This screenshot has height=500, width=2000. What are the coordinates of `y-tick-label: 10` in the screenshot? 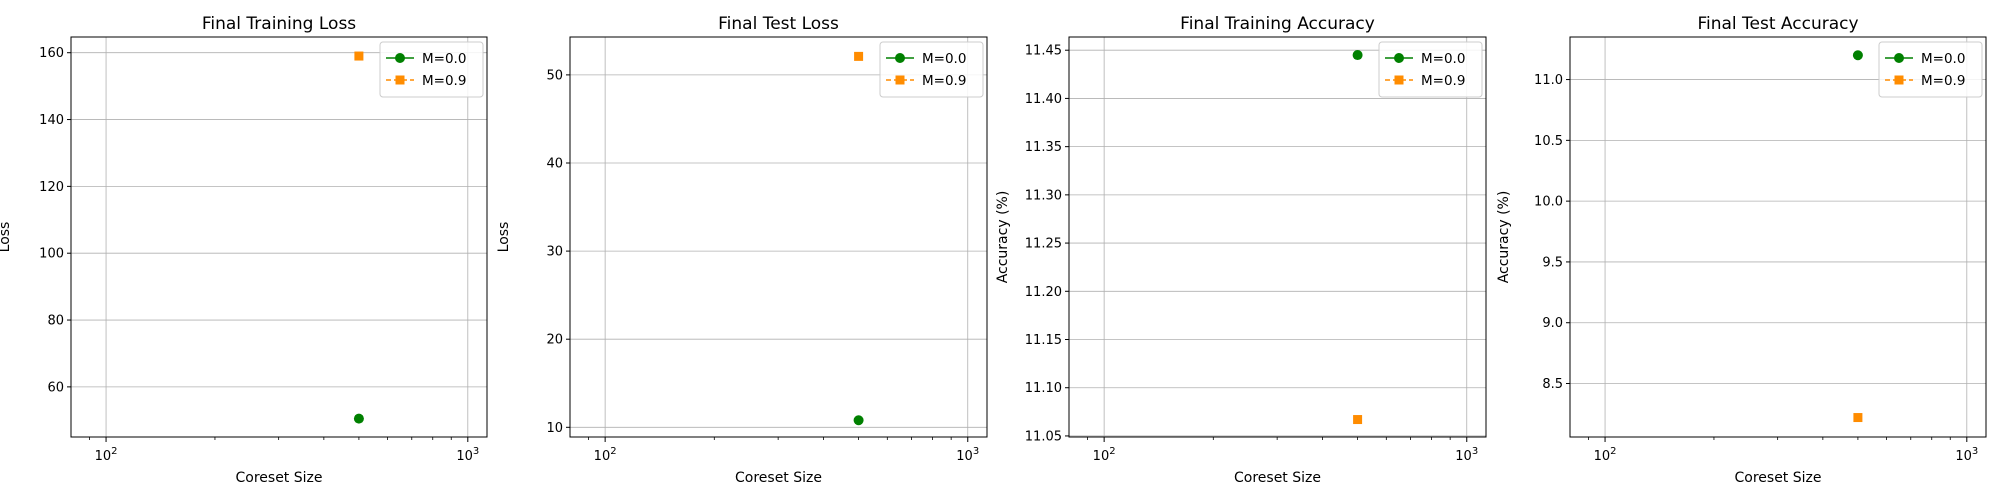 It's located at (554, 428).